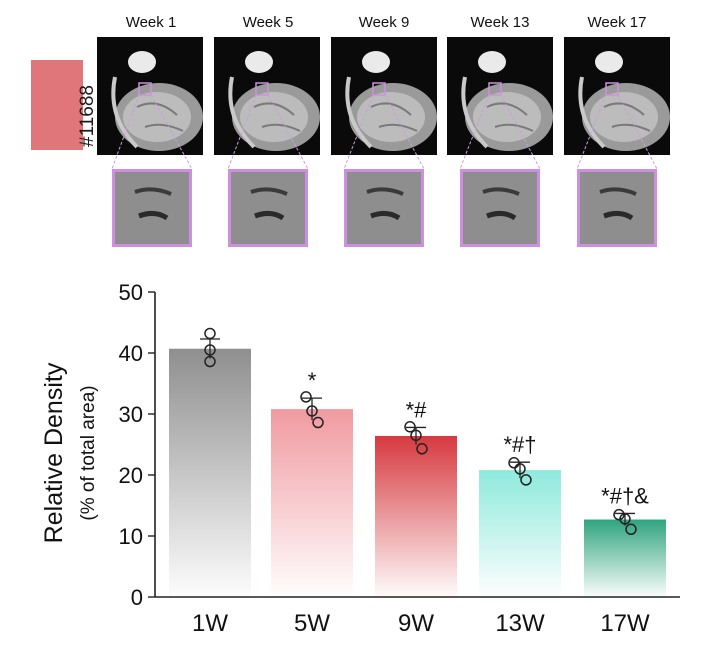 The image size is (705, 653). Describe the element at coordinates (131, 475) in the screenshot. I see `y-tick-20: 20` at that location.